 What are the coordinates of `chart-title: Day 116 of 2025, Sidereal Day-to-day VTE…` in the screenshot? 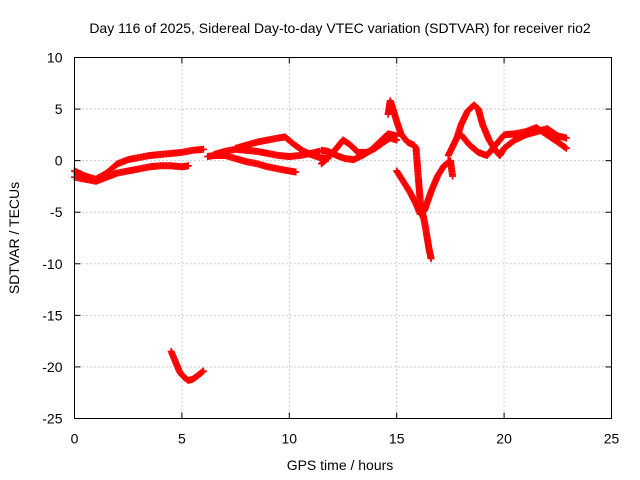 It's located at (340, 28).